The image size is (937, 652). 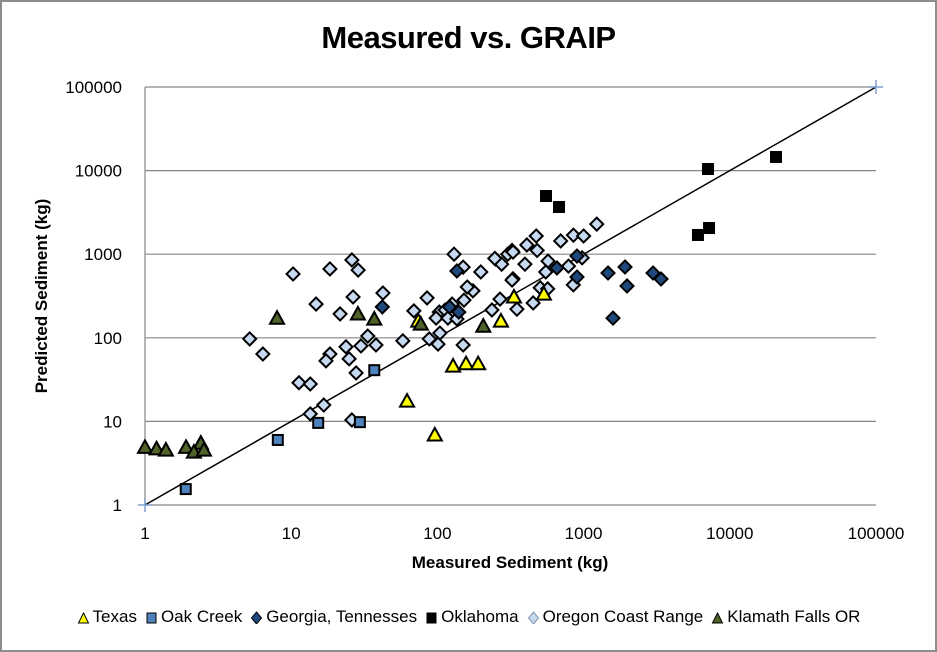 I want to click on series-oak-creek, so click(x=280, y=430).